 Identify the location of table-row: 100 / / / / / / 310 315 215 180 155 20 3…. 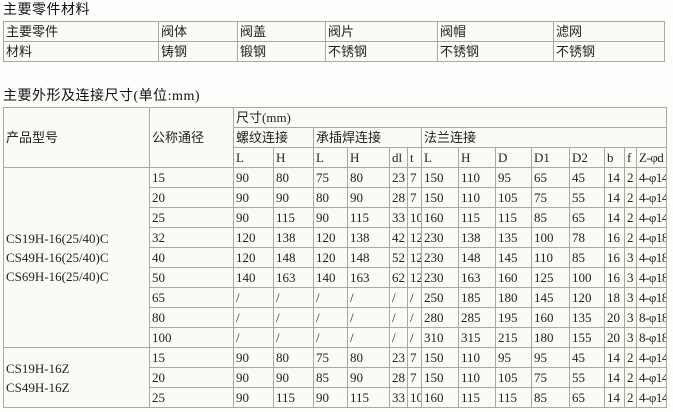
(336, 337).